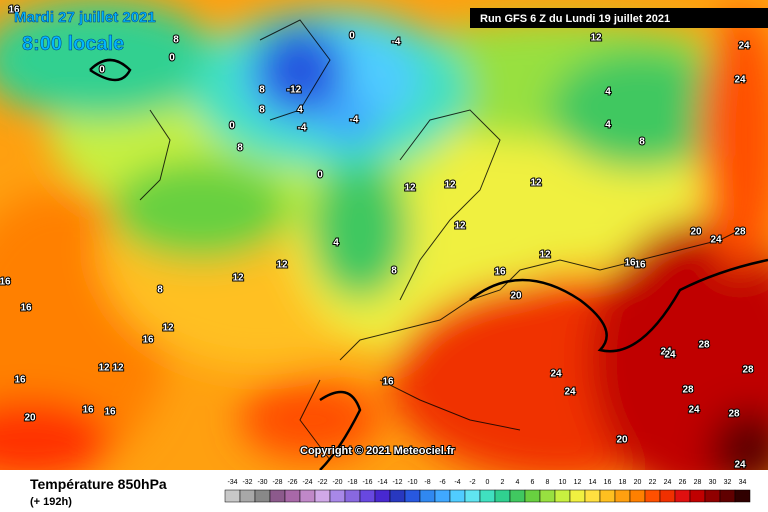 Image resolution: width=768 pixels, height=512 pixels. Describe the element at coordinates (352, 482) in the screenshot. I see `scale-label: -18` at that location.